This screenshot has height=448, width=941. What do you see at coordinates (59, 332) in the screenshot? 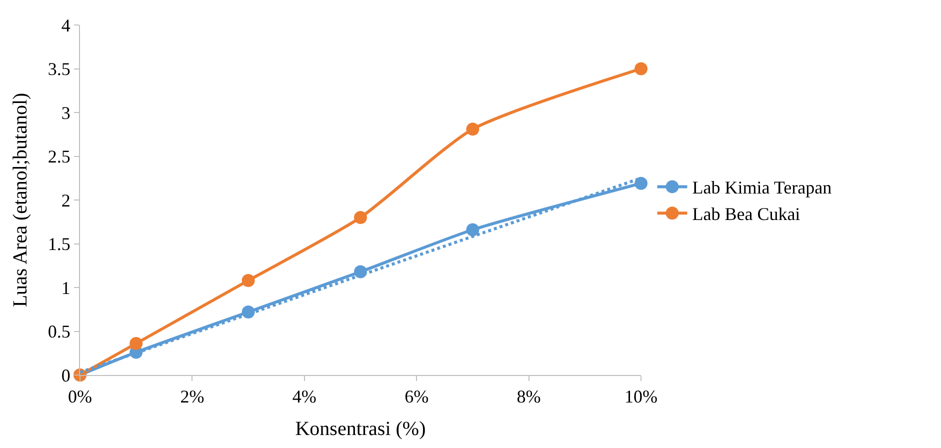
I see `y-tick-label: 0.5` at bounding box center [59, 332].